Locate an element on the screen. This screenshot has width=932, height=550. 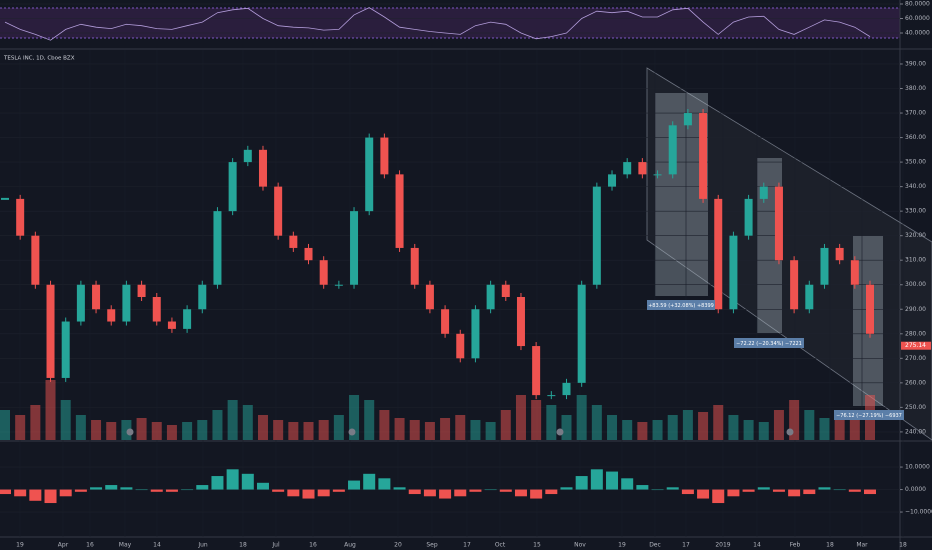
measure-label-bg is located at coordinates (681, 305).